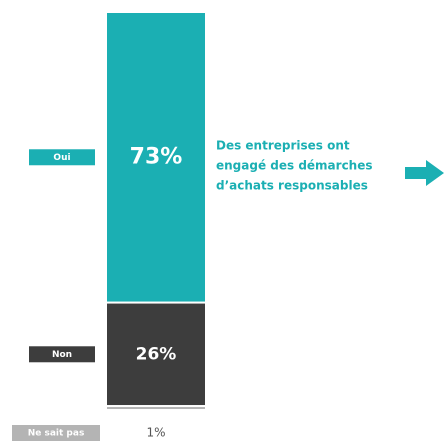 The width and height of the screenshot is (444, 441). I want to click on value-label: 73%, so click(156, 156).